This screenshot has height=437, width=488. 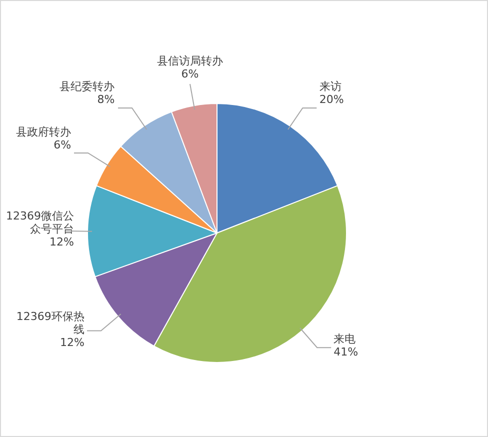 I want to click on slice-label: 县纪委转办, so click(x=87, y=87).